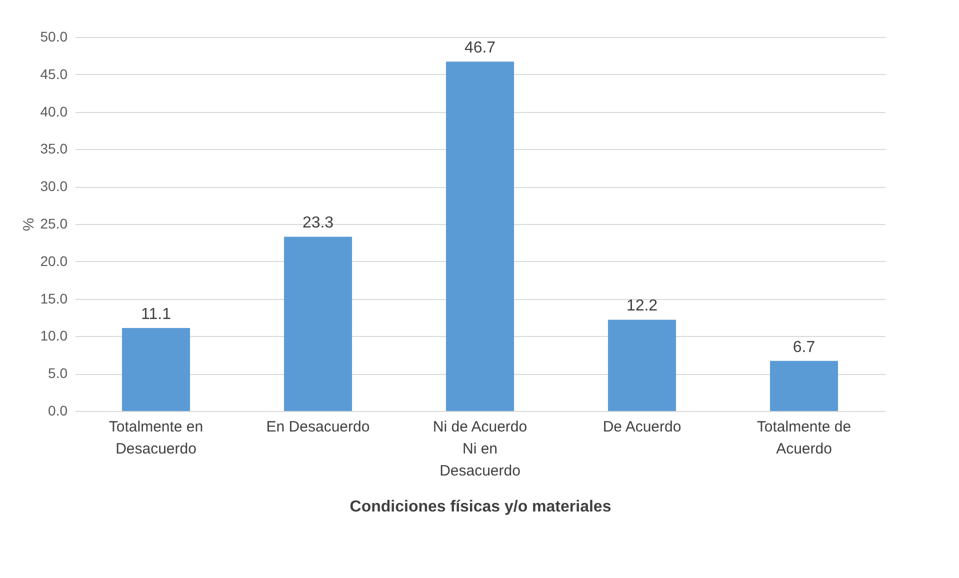 The height and width of the screenshot is (578, 959). Describe the element at coordinates (54, 111) in the screenshot. I see `y-tick-label: 40.0` at that location.